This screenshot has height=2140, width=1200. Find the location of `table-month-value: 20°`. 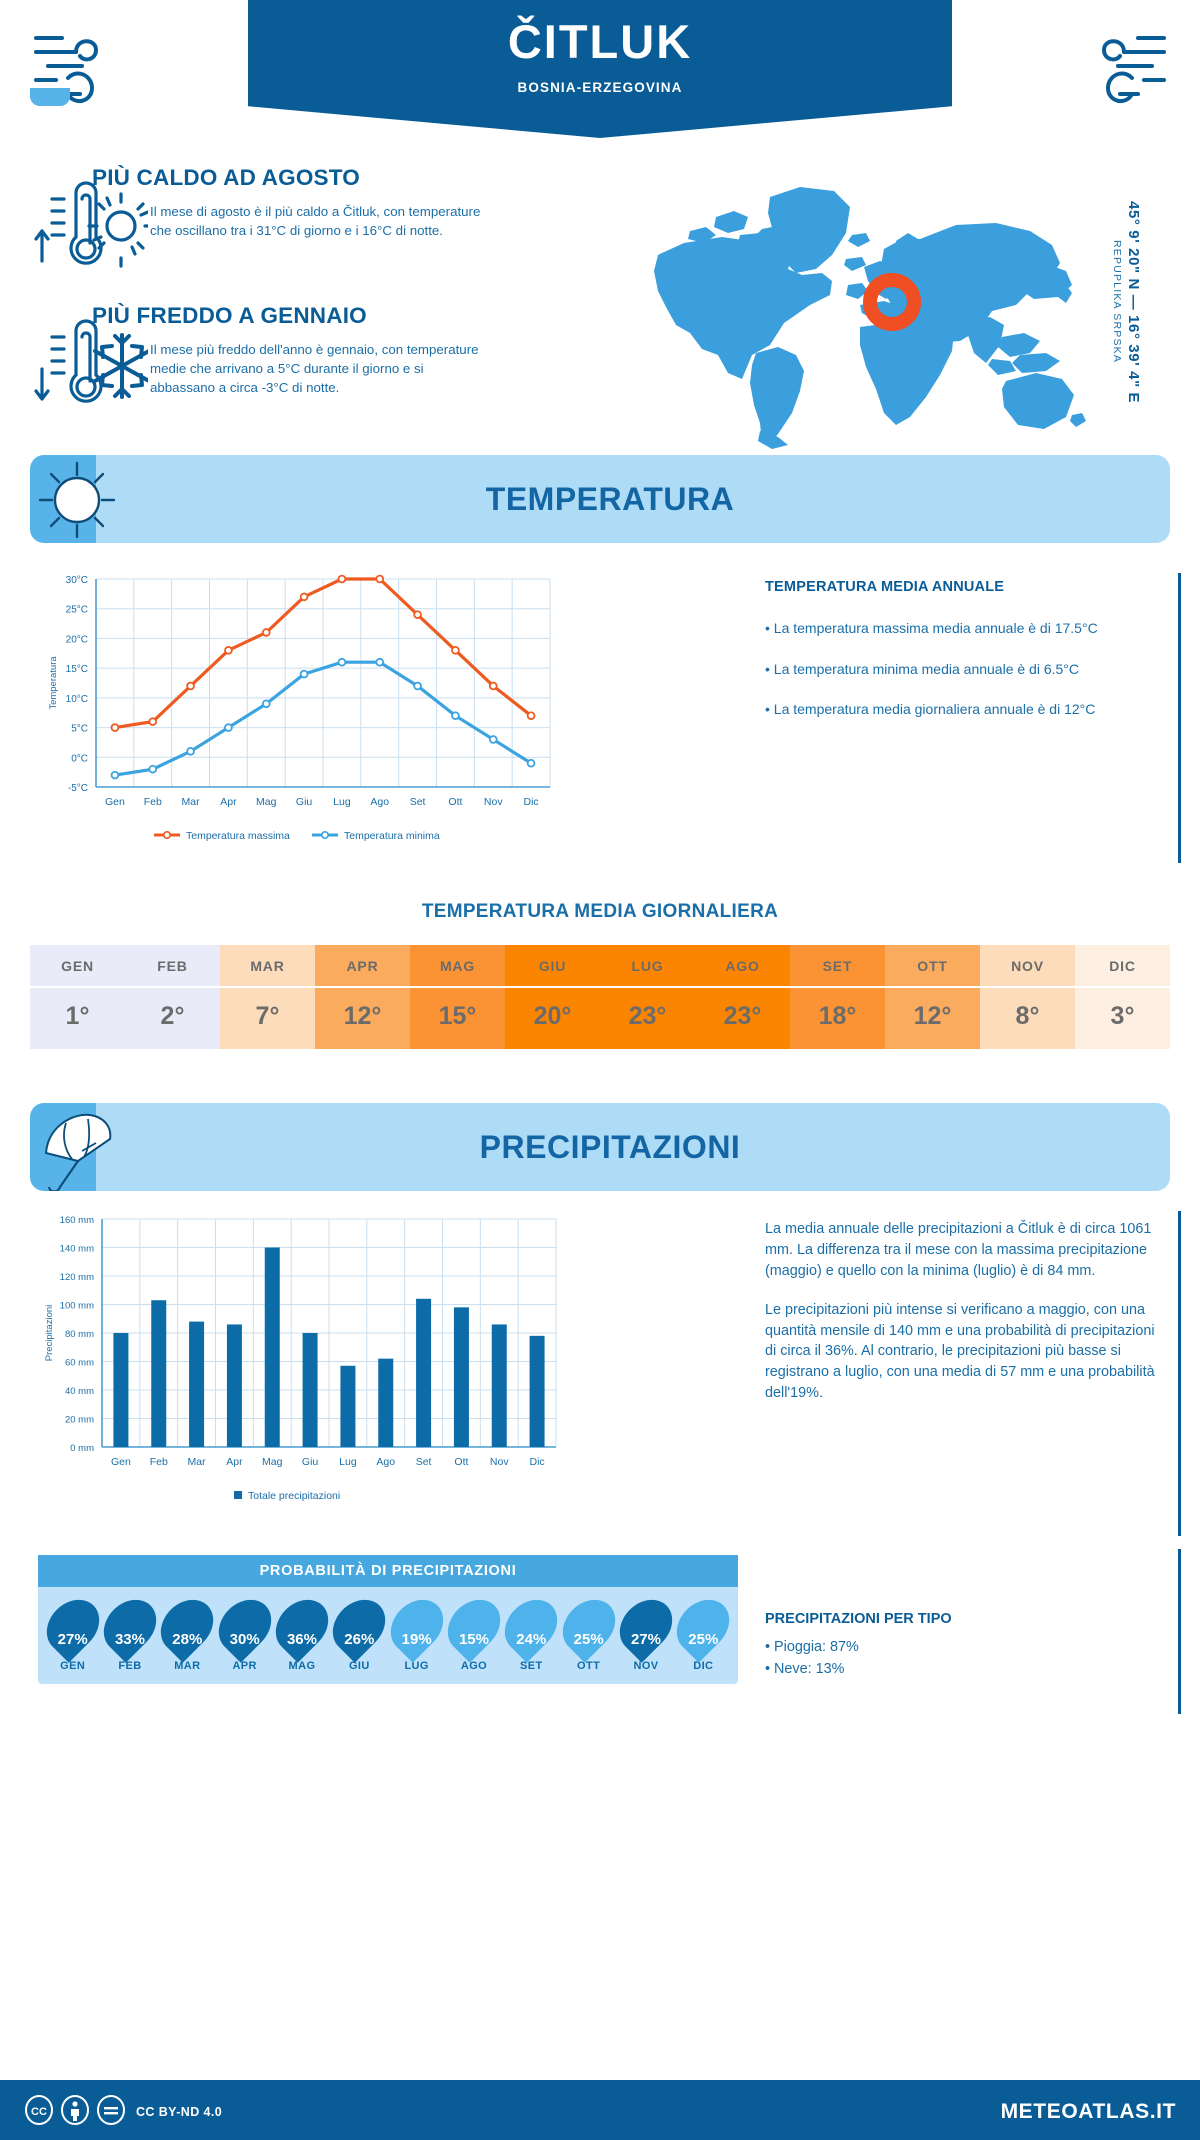

table-month-value: 20° is located at coordinates (552, 1017).